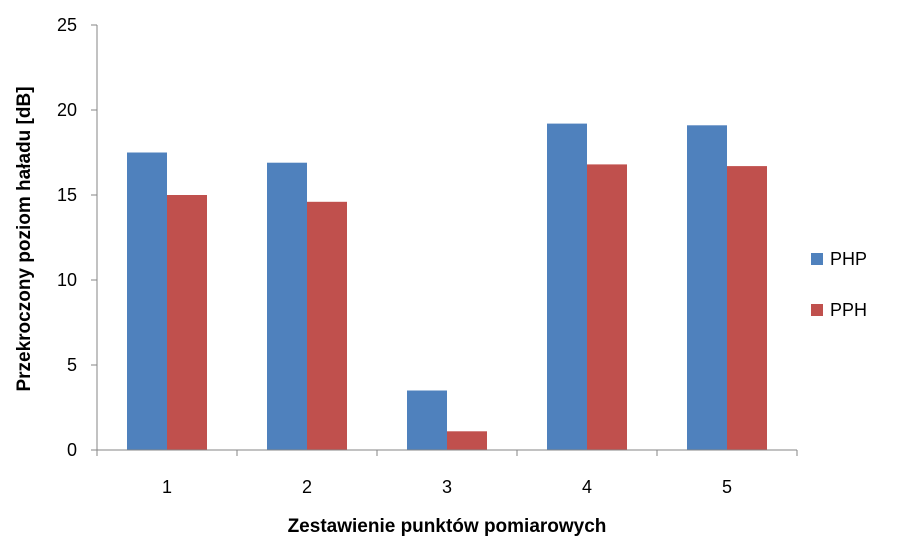 The height and width of the screenshot is (538, 908). Describe the element at coordinates (77, 237) in the screenshot. I see `y-ticks: 0 5 10 15 20 25` at that location.